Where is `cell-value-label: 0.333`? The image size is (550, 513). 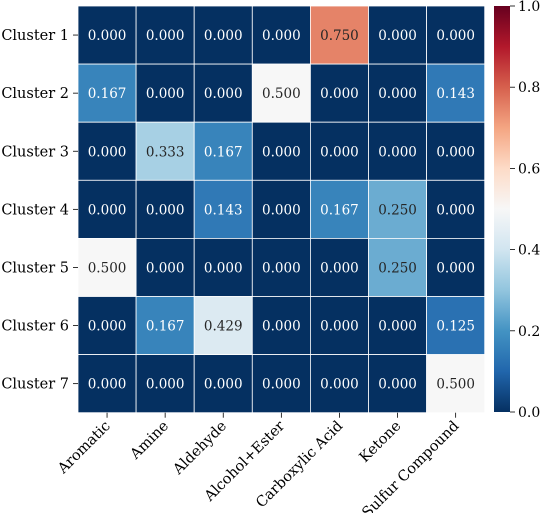
cell-value-label: 0.333 is located at coordinates (165, 152).